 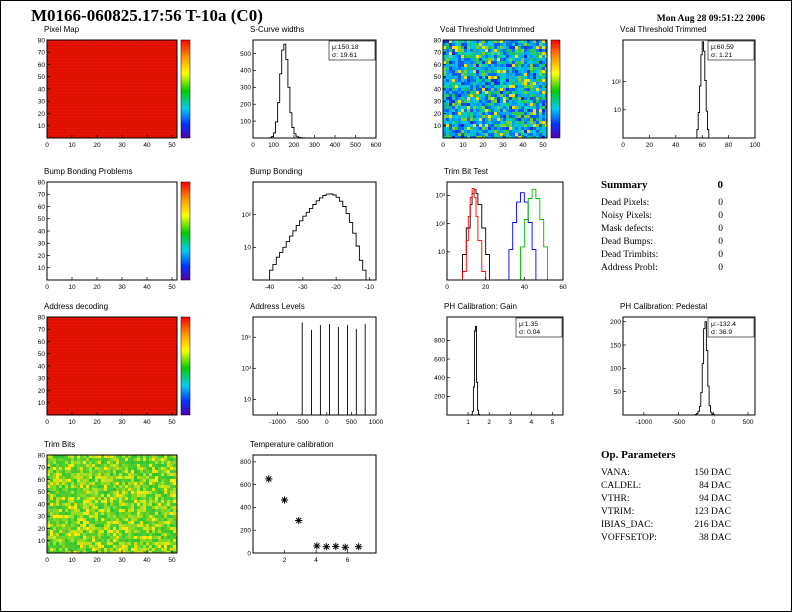 What do you see at coordinates (662, 255) in the screenshot?
I see `summary-row: Dead Trimbits: 0` at bounding box center [662, 255].